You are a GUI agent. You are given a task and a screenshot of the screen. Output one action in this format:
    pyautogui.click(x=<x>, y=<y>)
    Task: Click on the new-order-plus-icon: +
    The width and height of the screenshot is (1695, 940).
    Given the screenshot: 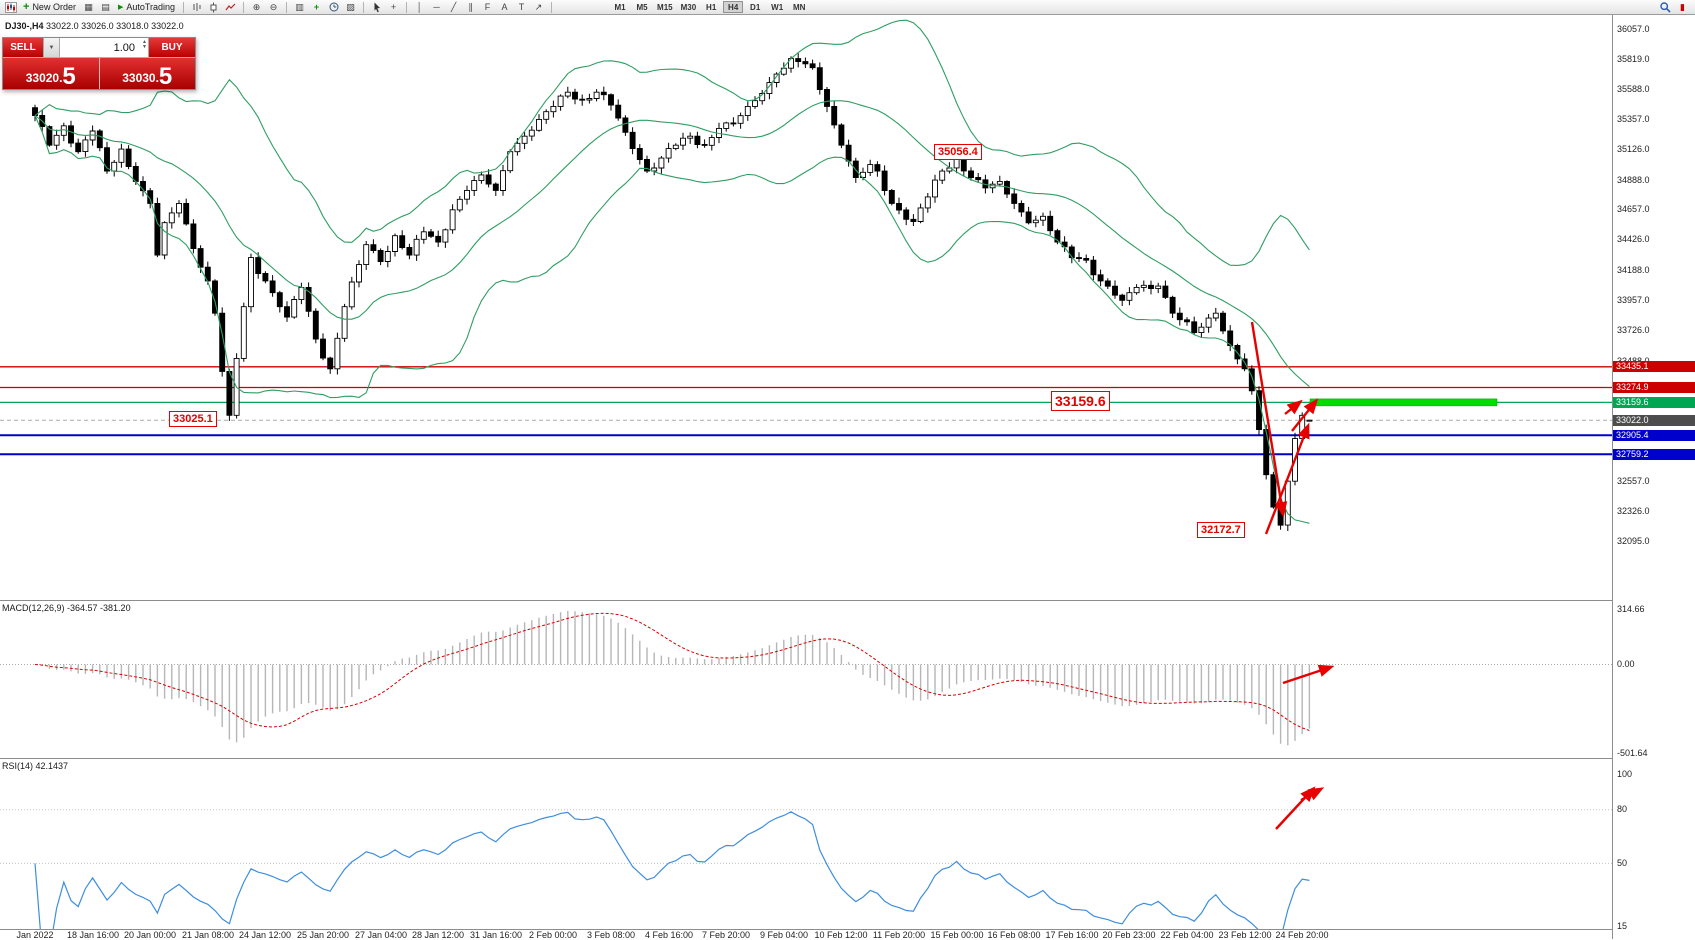 What is the action you would take?
    pyautogui.click(x=26, y=7)
    